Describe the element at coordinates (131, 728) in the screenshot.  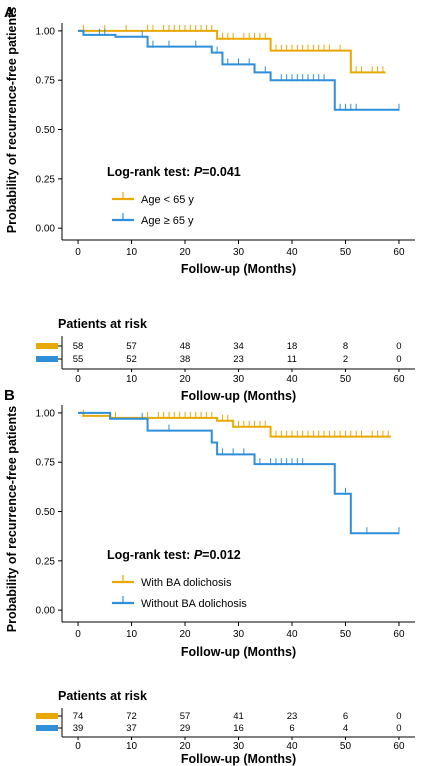
I see `risk-count: 37` at that location.